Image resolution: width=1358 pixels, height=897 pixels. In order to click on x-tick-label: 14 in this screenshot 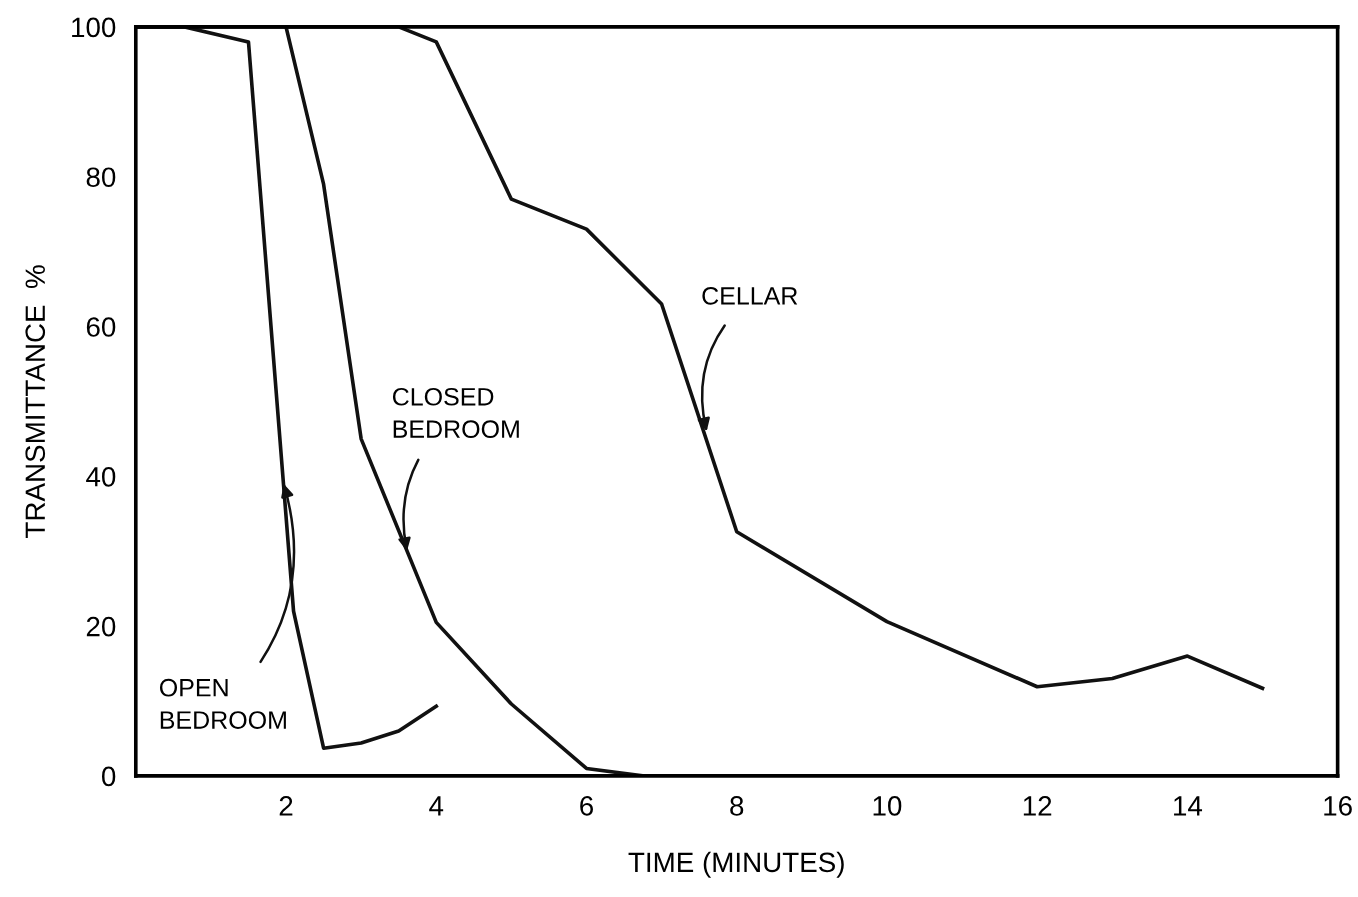, I will do `click(1188, 806)`.